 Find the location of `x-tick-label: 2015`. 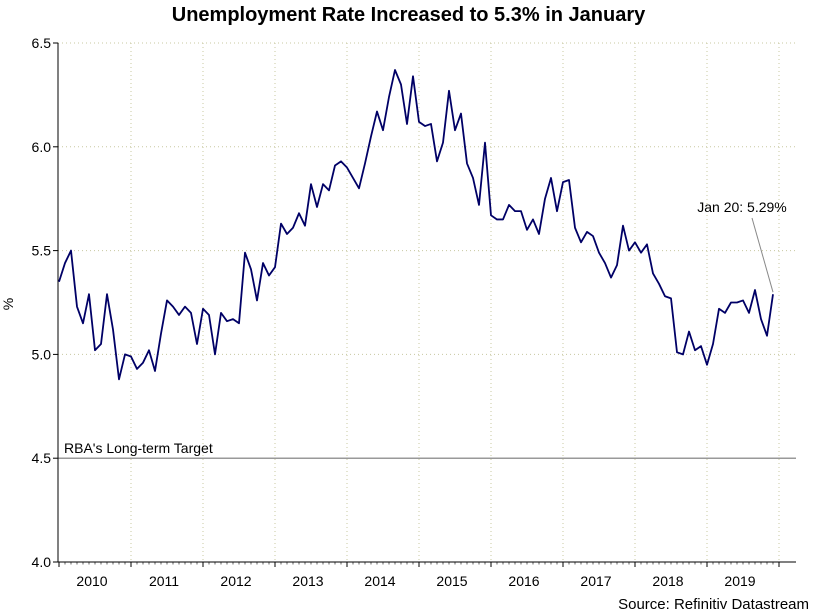

x-tick-label: 2015 is located at coordinates (451, 581).